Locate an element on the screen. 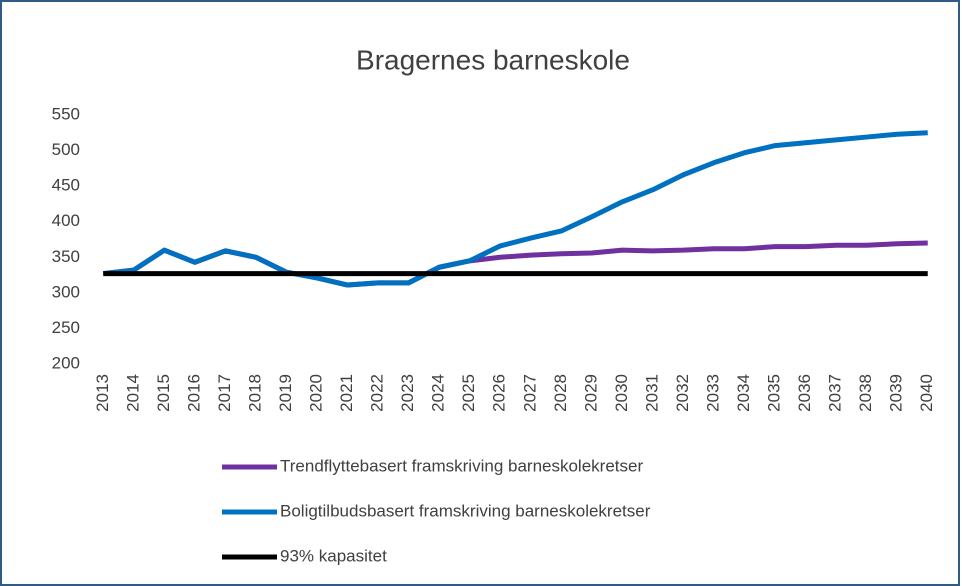 This screenshot has height=586, width=962. x-tick-label: 2035 is located at coordinates (774, 393).